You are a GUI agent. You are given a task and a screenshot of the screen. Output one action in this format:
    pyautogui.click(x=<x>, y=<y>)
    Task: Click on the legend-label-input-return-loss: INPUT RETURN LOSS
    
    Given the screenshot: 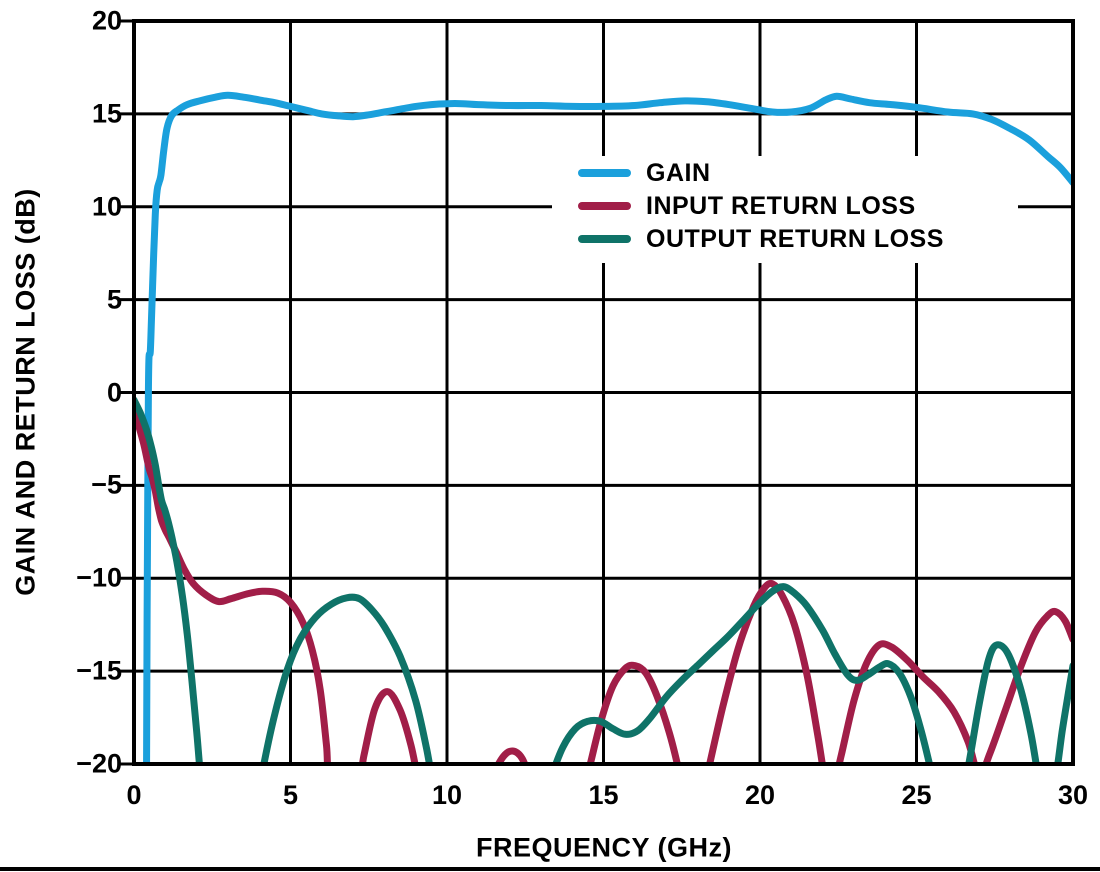 What is the action you would take?
    pyautogui.click(x=781, y=205)
    